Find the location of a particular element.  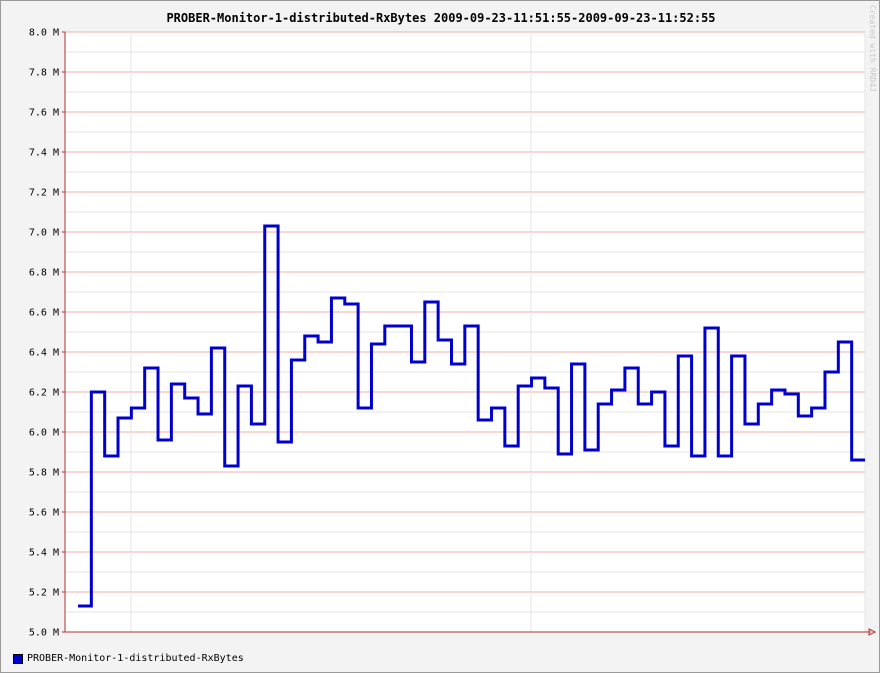

y-tick-label: 5.4 M is located at coordinates (44, 553).